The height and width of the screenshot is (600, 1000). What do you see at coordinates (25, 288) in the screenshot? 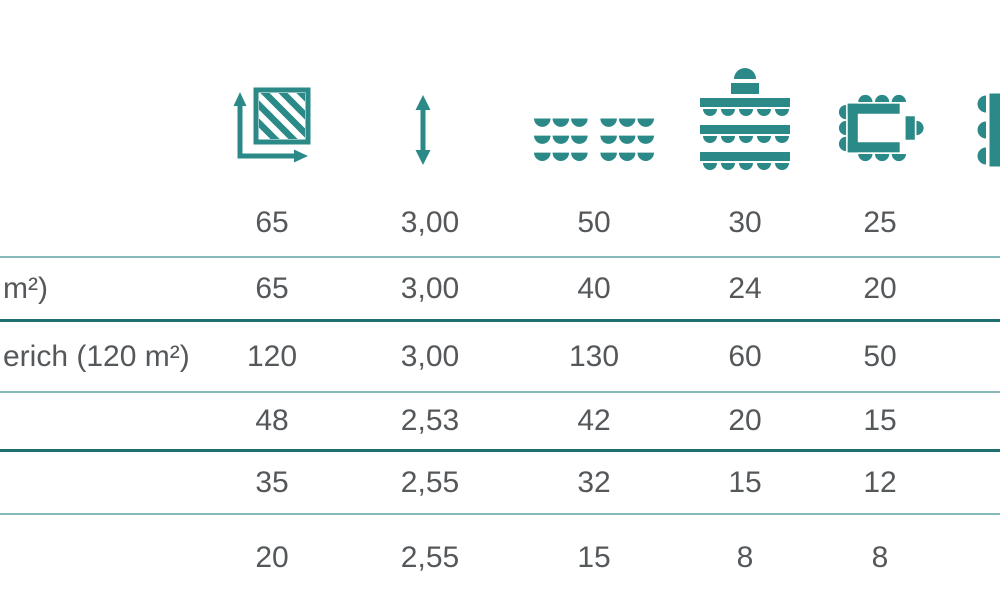
I see `room-label: m²)` at bounding box center [25, 288].